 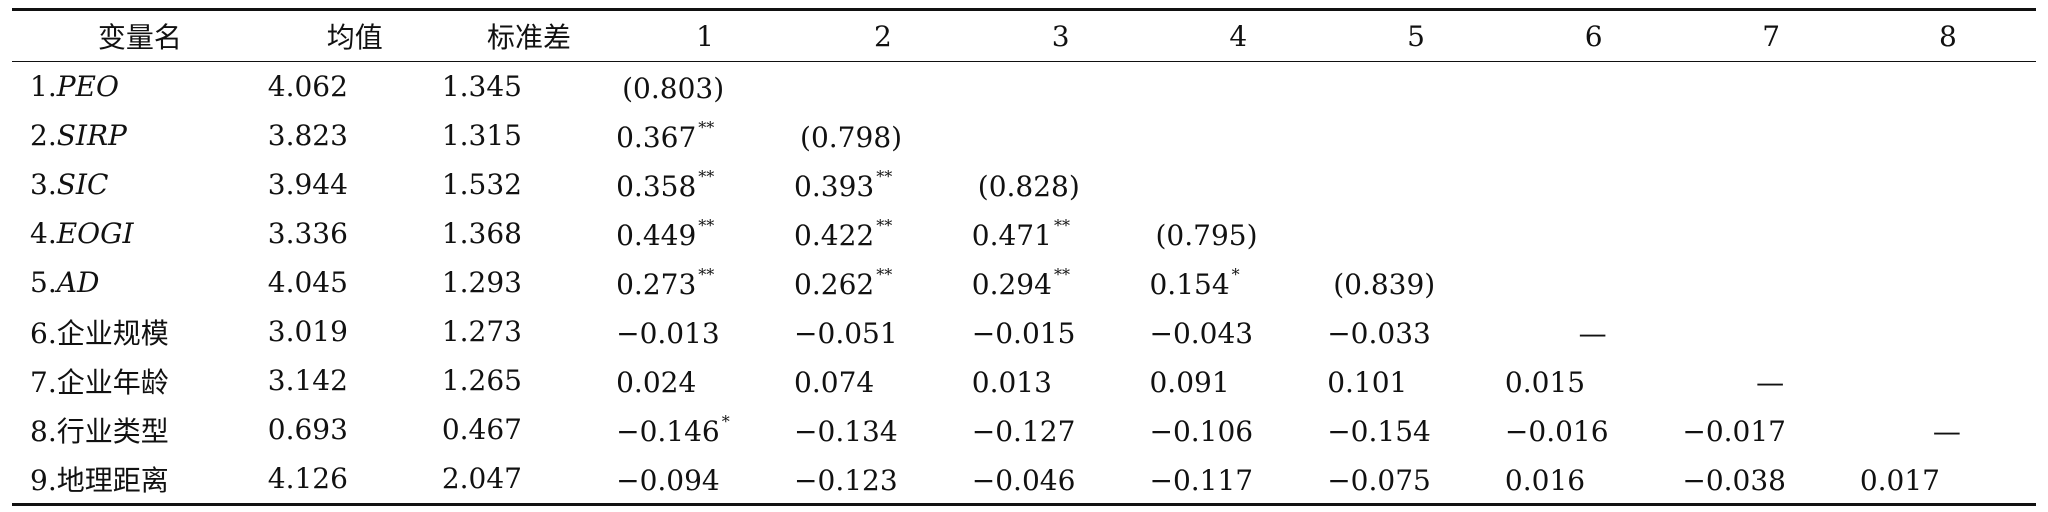 I want to click on correlation-cell: −0.146 *, so click(x=705, y=429).